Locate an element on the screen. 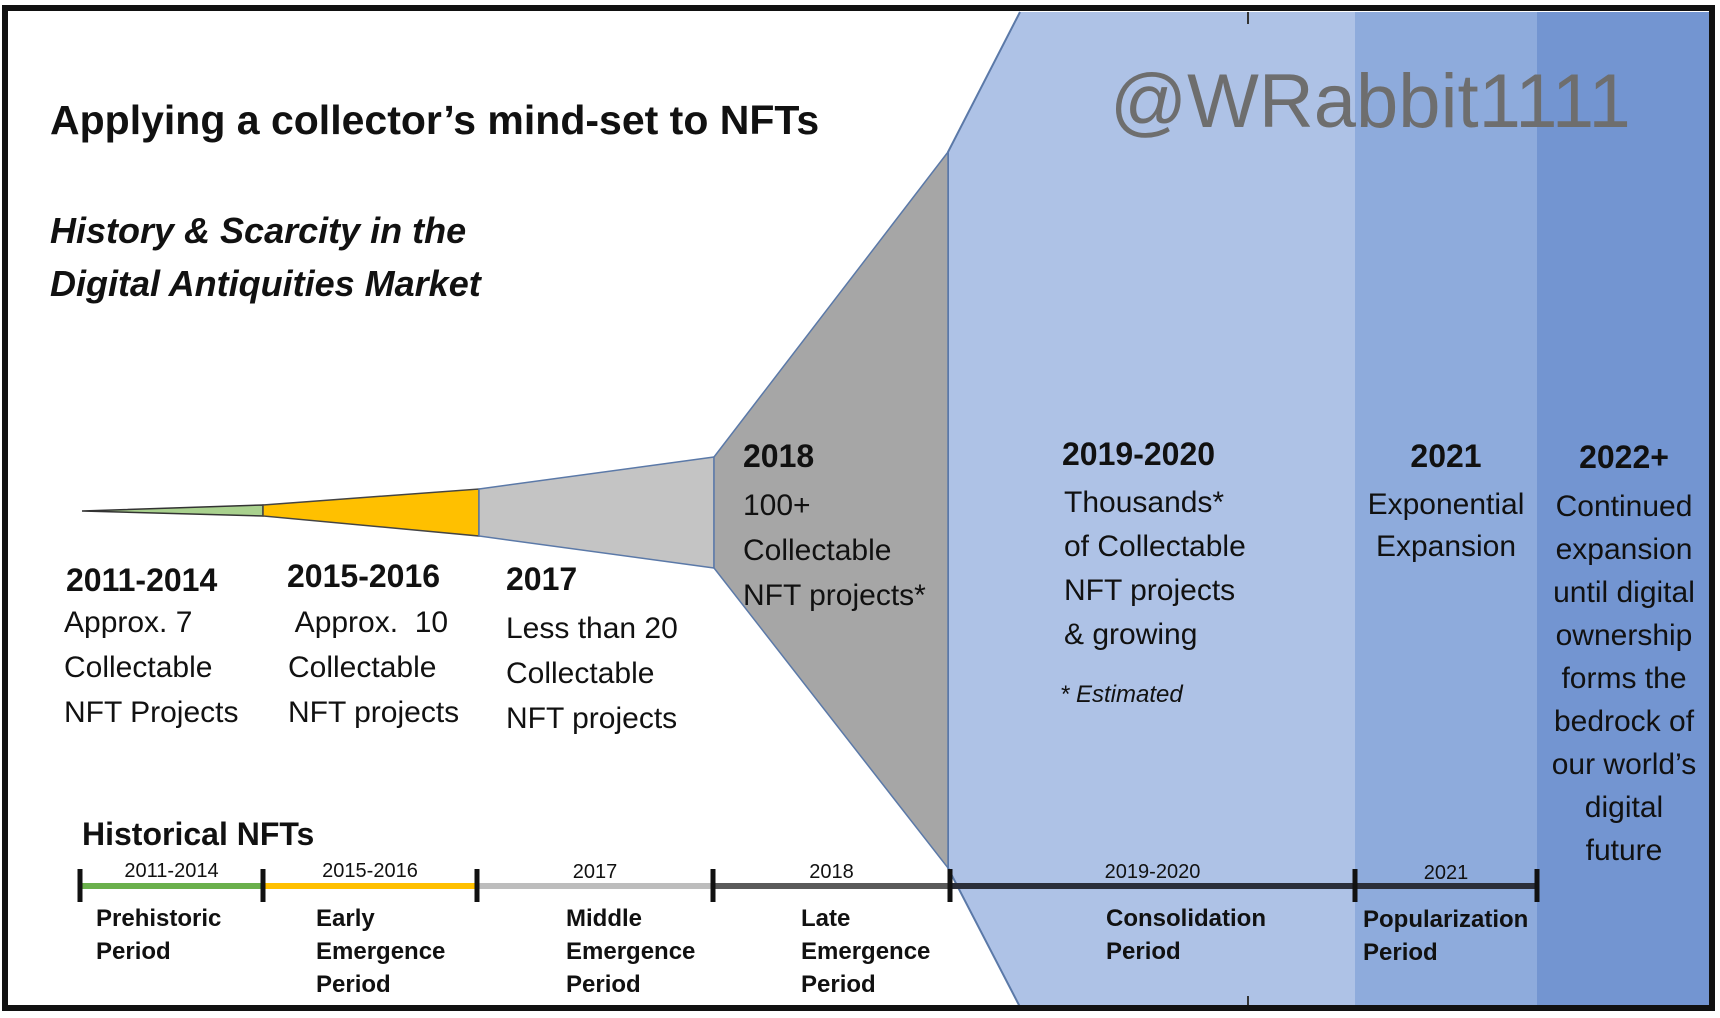 The width and height of the screenshot is (1720, 1018). diagram-subtitle-line1: History & Scarcity in the is located at coordinates (258, 230).